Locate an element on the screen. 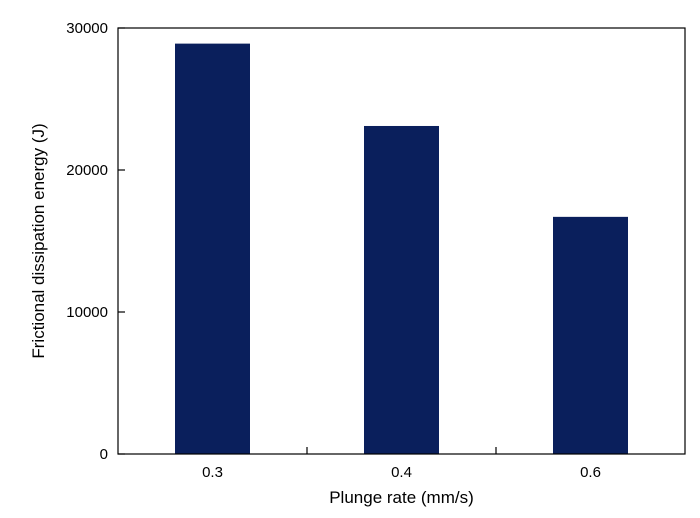 The width and height of the screenshot is (700, 518). y-axis-title: Frictional dissipation energy (J) is located at coordinates (38, 240).